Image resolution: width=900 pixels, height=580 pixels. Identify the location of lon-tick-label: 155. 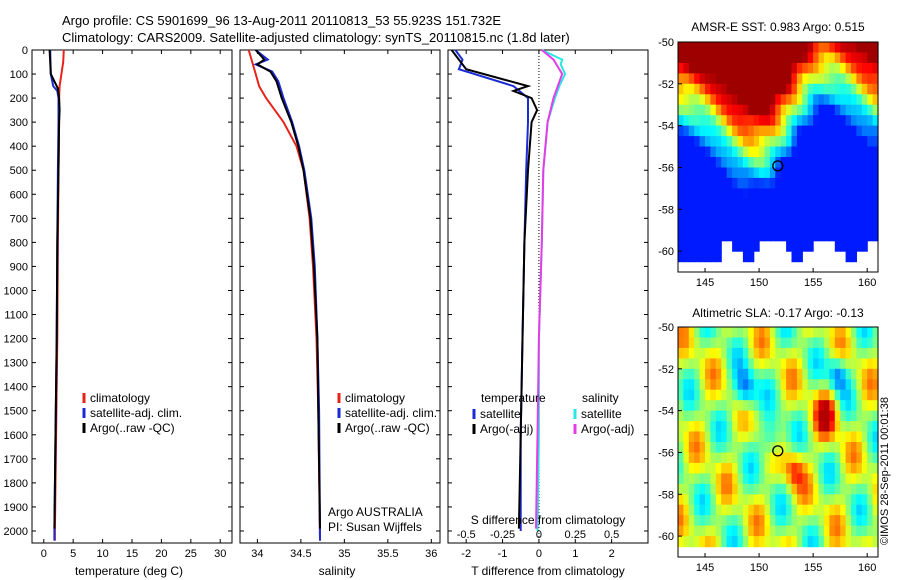
(813, 283).